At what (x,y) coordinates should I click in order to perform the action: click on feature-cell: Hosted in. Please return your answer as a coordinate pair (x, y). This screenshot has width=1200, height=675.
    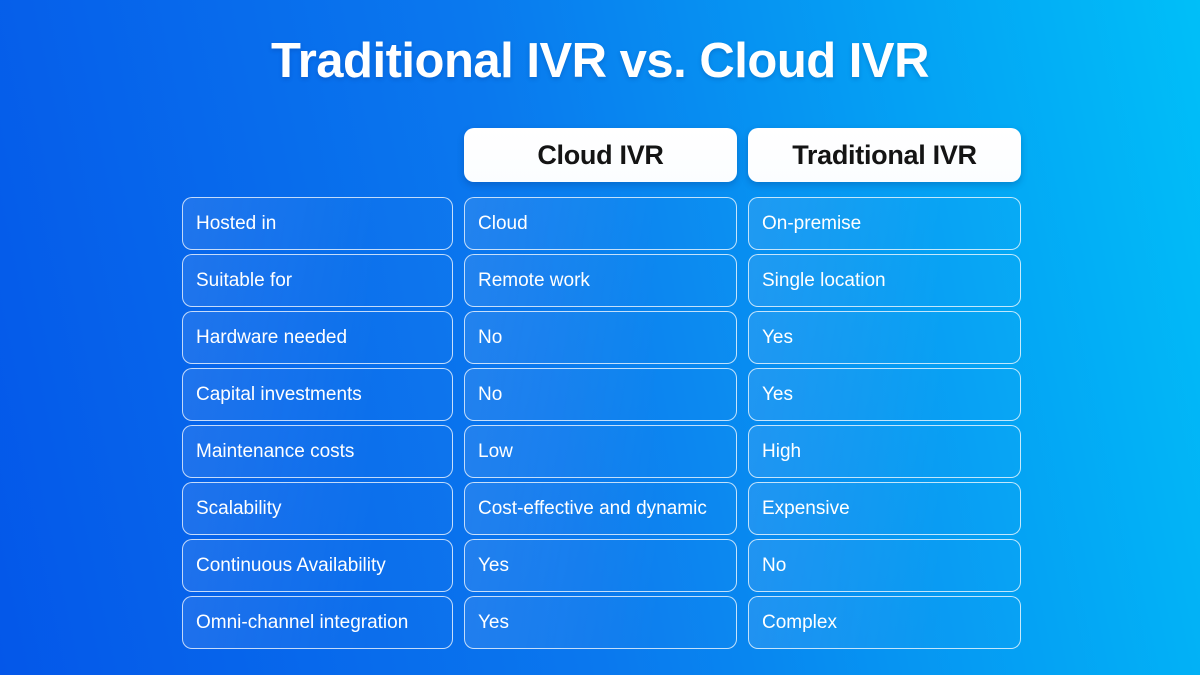
    Looking at the image, I should click on (317, 223).